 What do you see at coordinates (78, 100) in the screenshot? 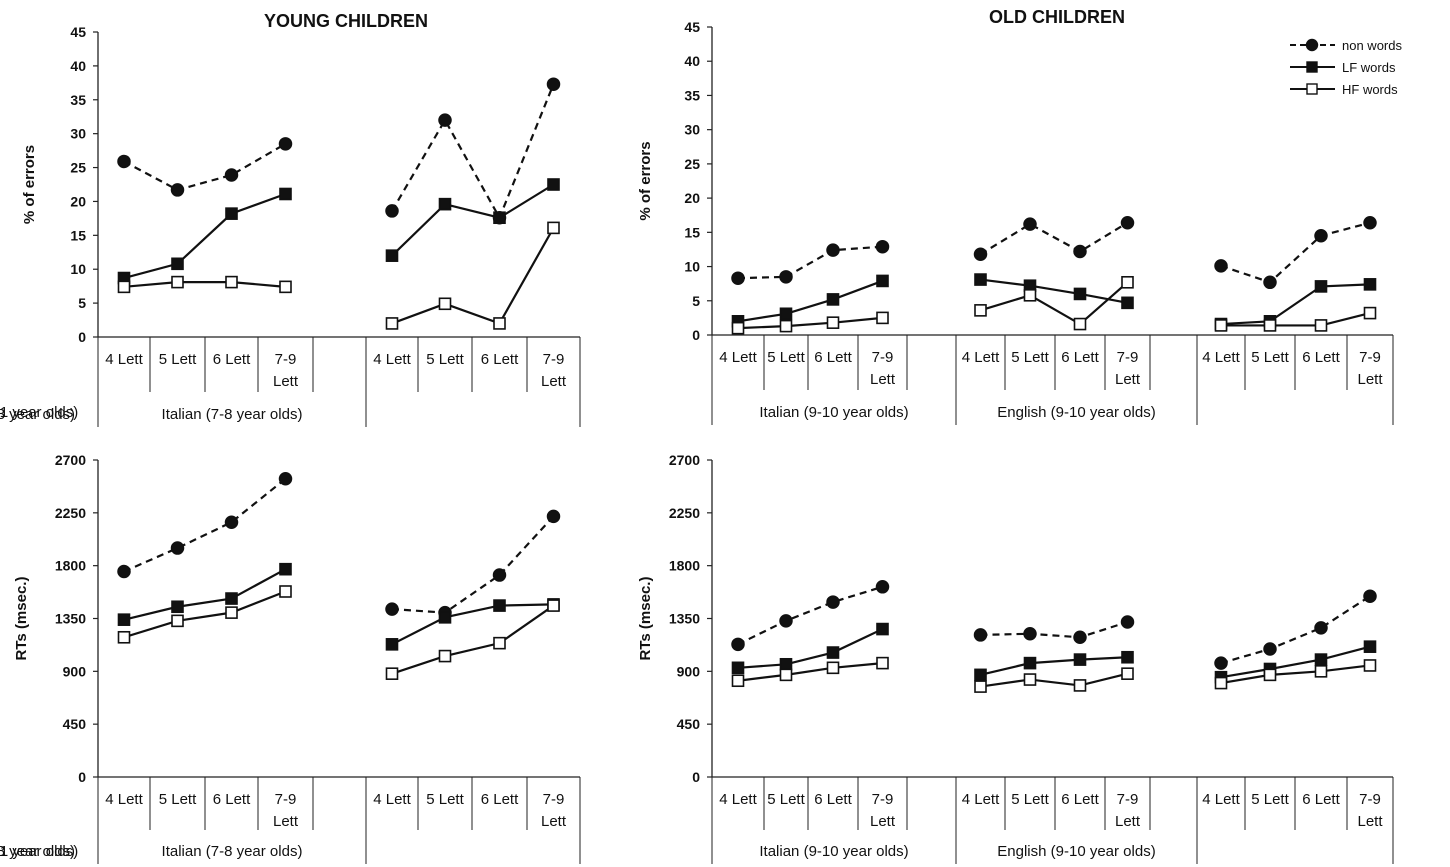
I see `y-tick-label: 35` at bounding box center [78, 100].